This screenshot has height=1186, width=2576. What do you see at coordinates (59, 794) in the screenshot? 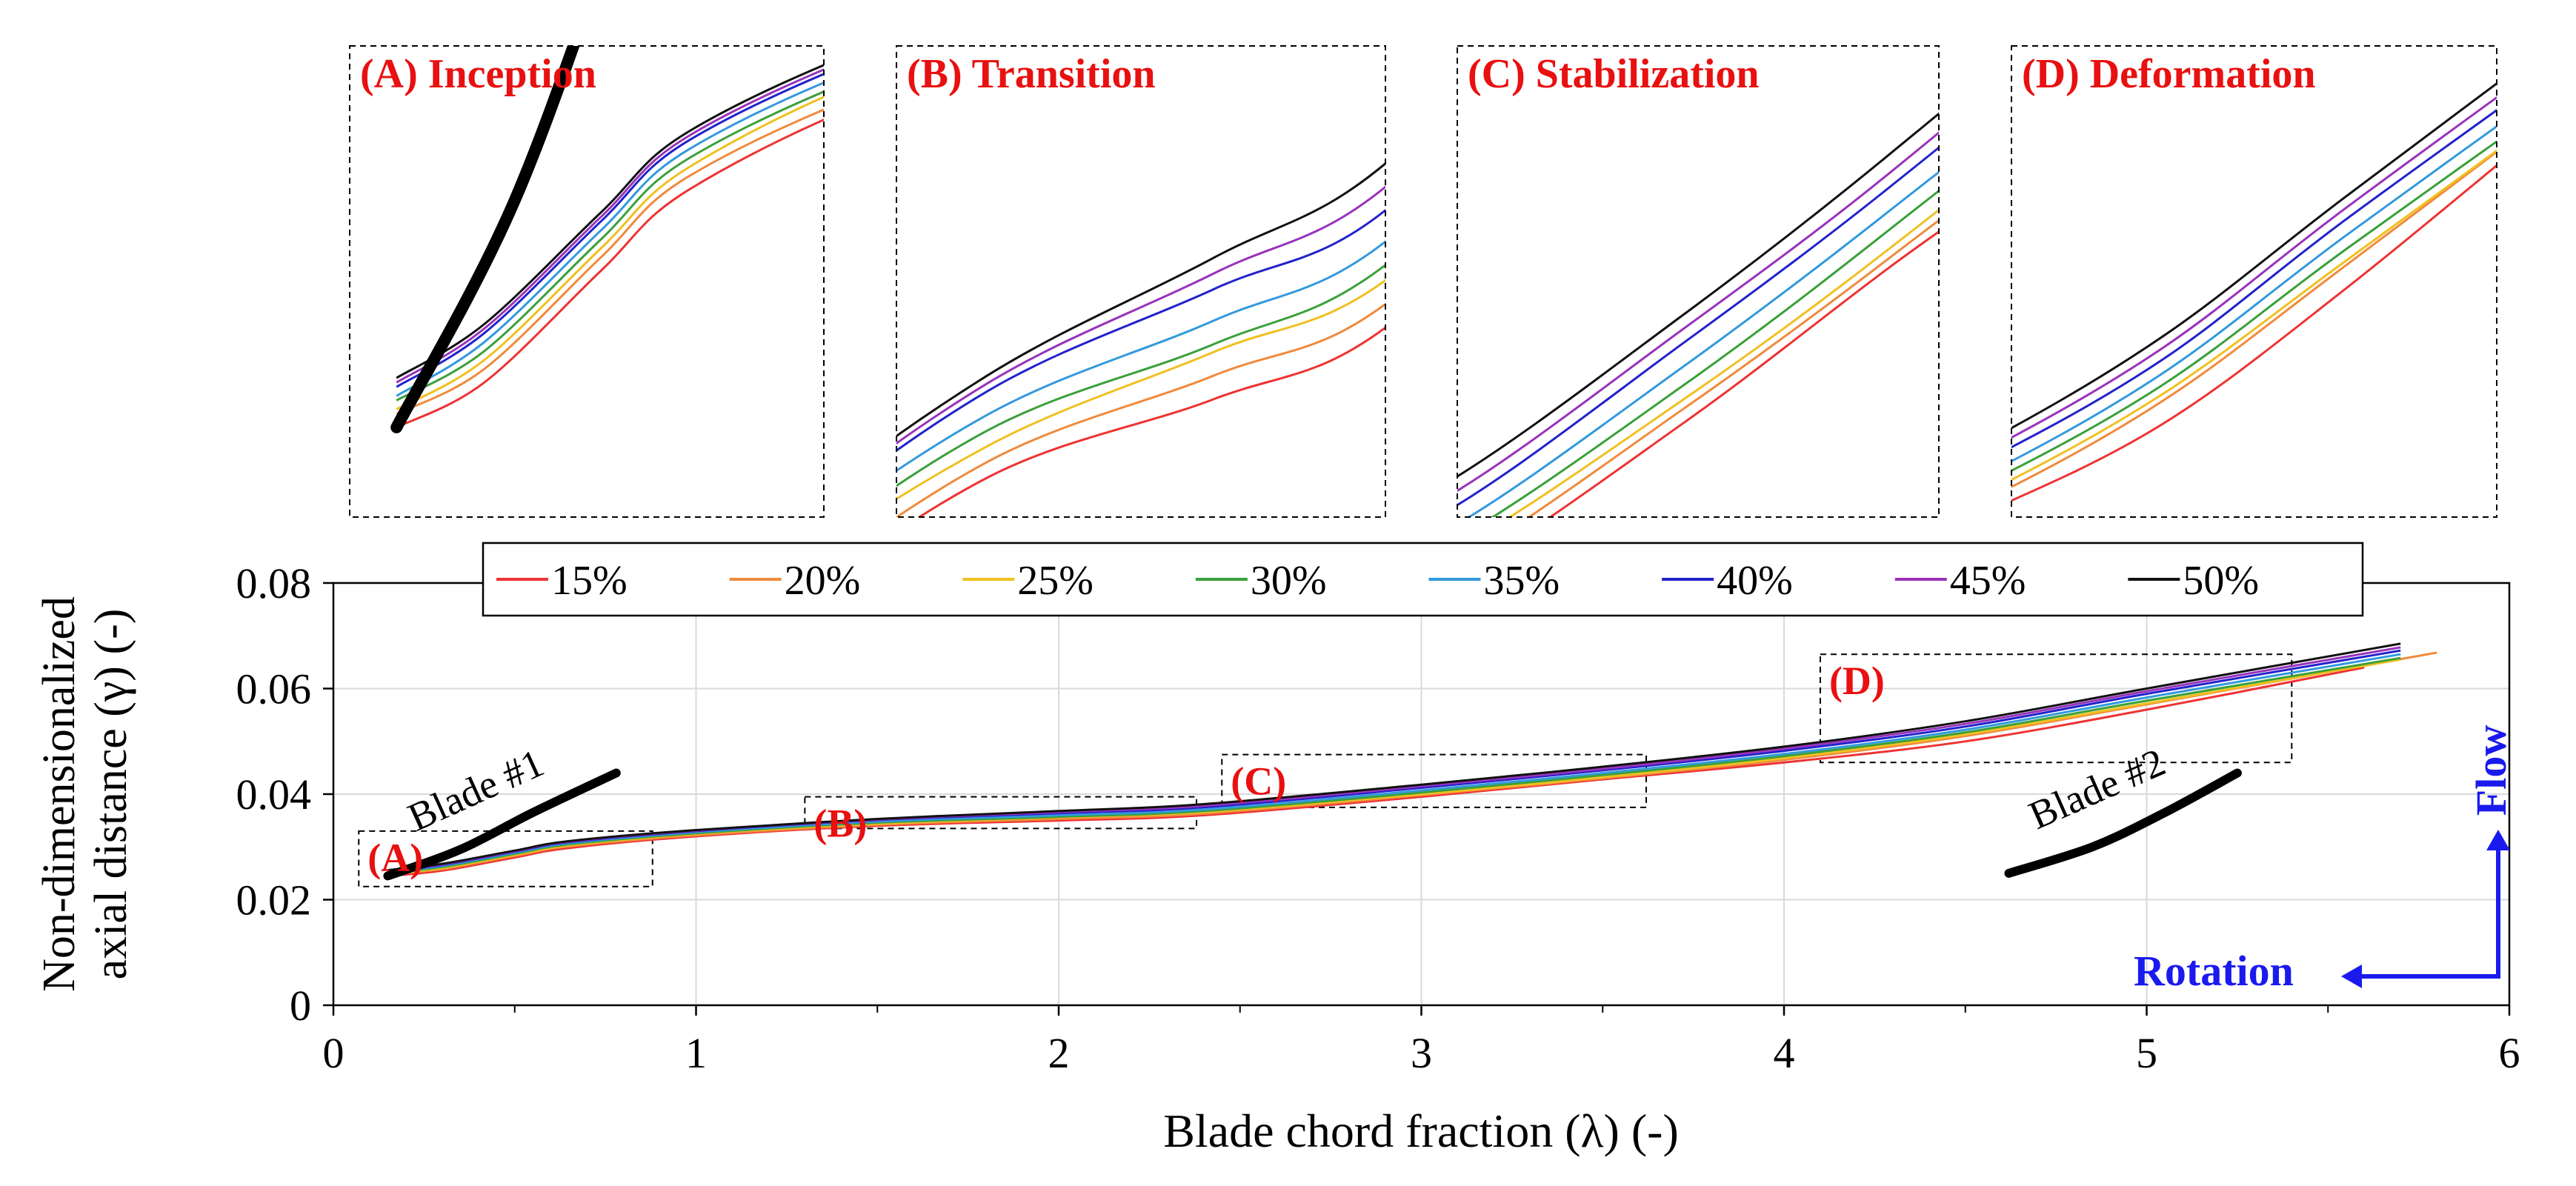
I see `y-axis-label-line1: Non-dimensionalized` at bounding box center [59, 794].